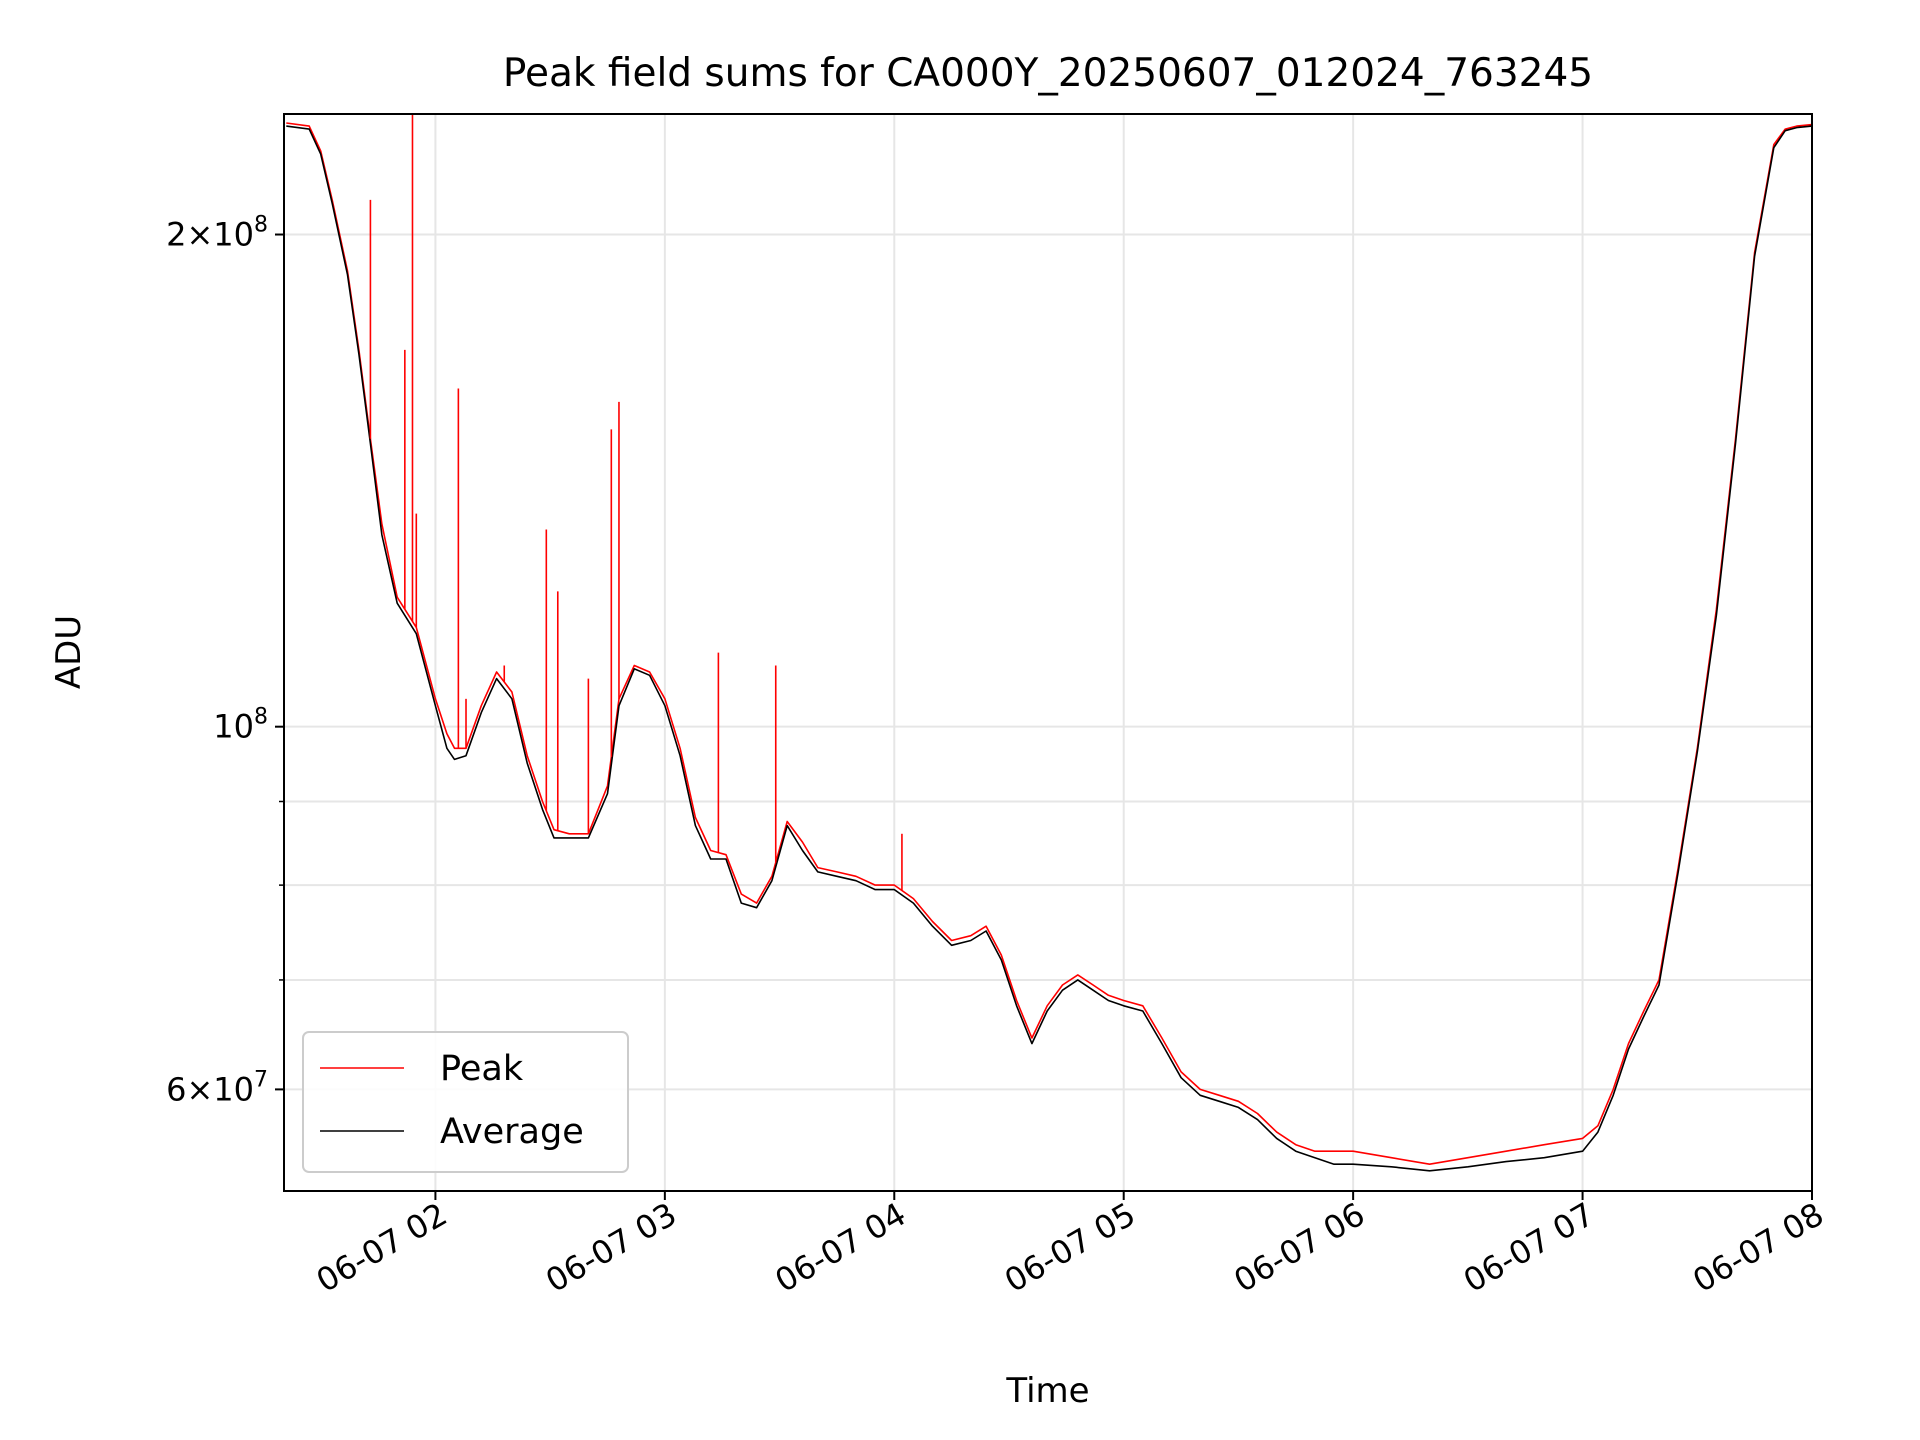 This screenshot has height=1440, width=1920. Describe the element at coordinates (217, 233) in the screenshot. I see `y-tick-label: 2×108` at that location.